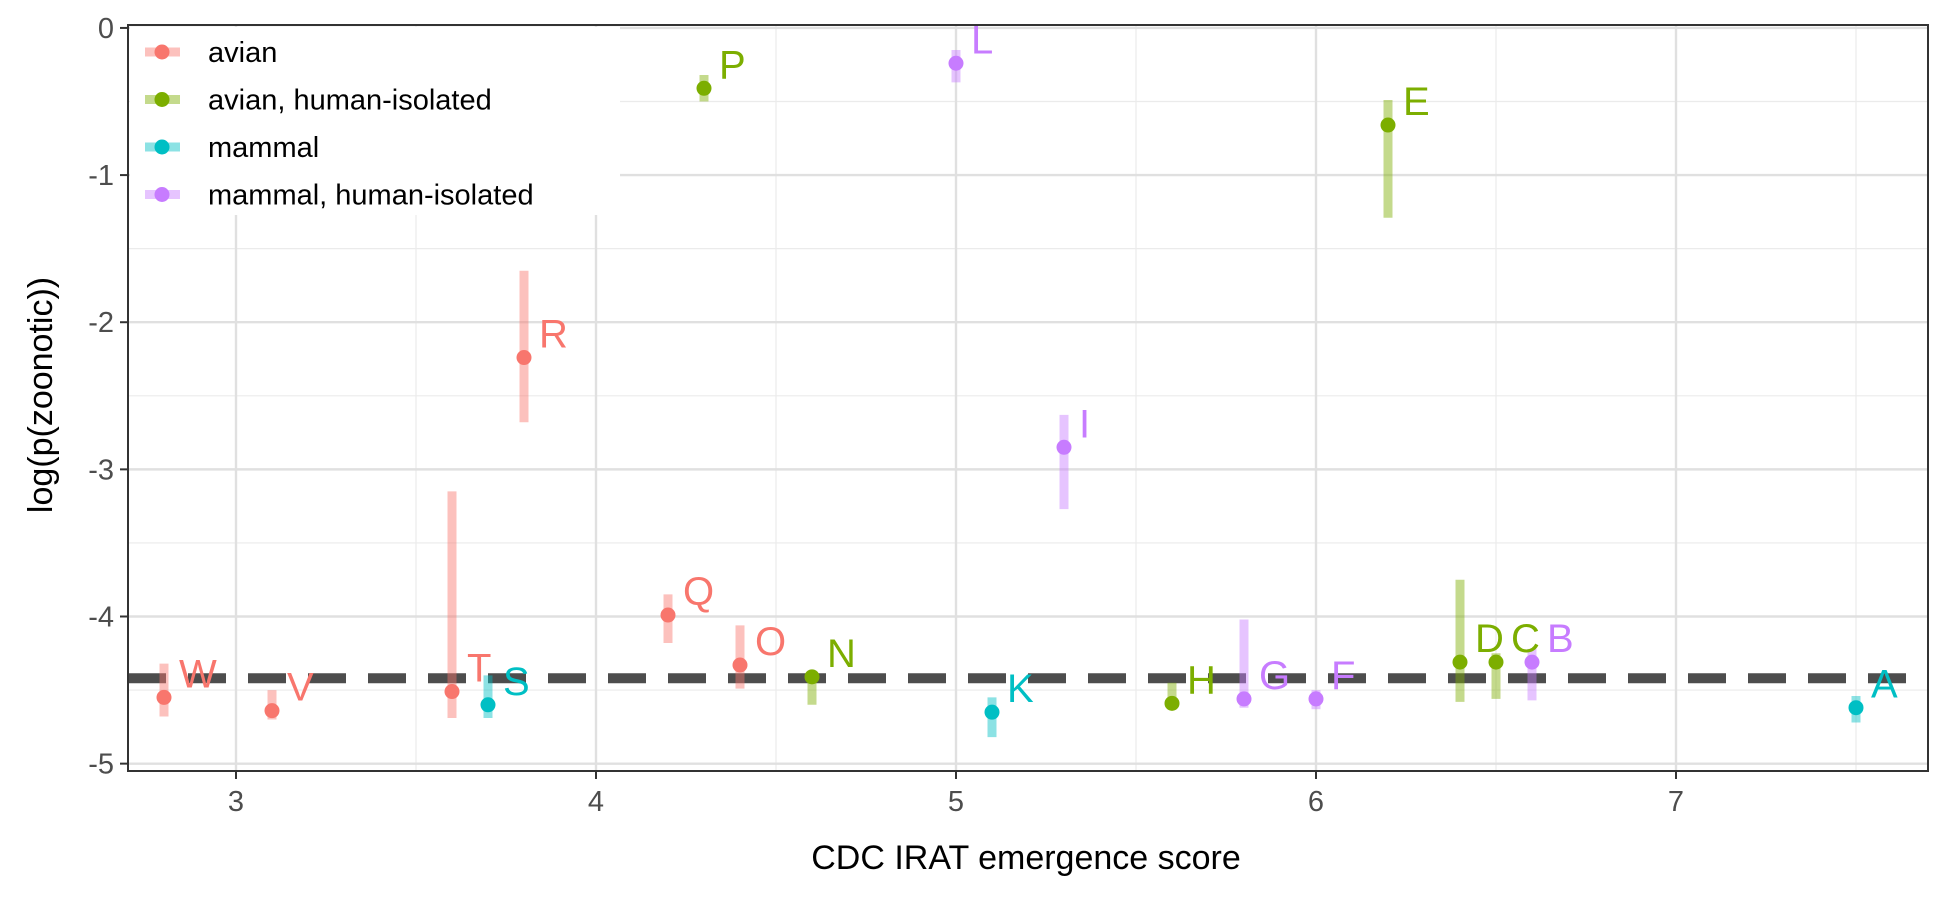 Image resolution: width=1950 pixels, height=900 pixels. Describe the element at coordinates (41, 395) in the screenshot. I see `y-axis-title: log(p(zoonotic))` at that location.